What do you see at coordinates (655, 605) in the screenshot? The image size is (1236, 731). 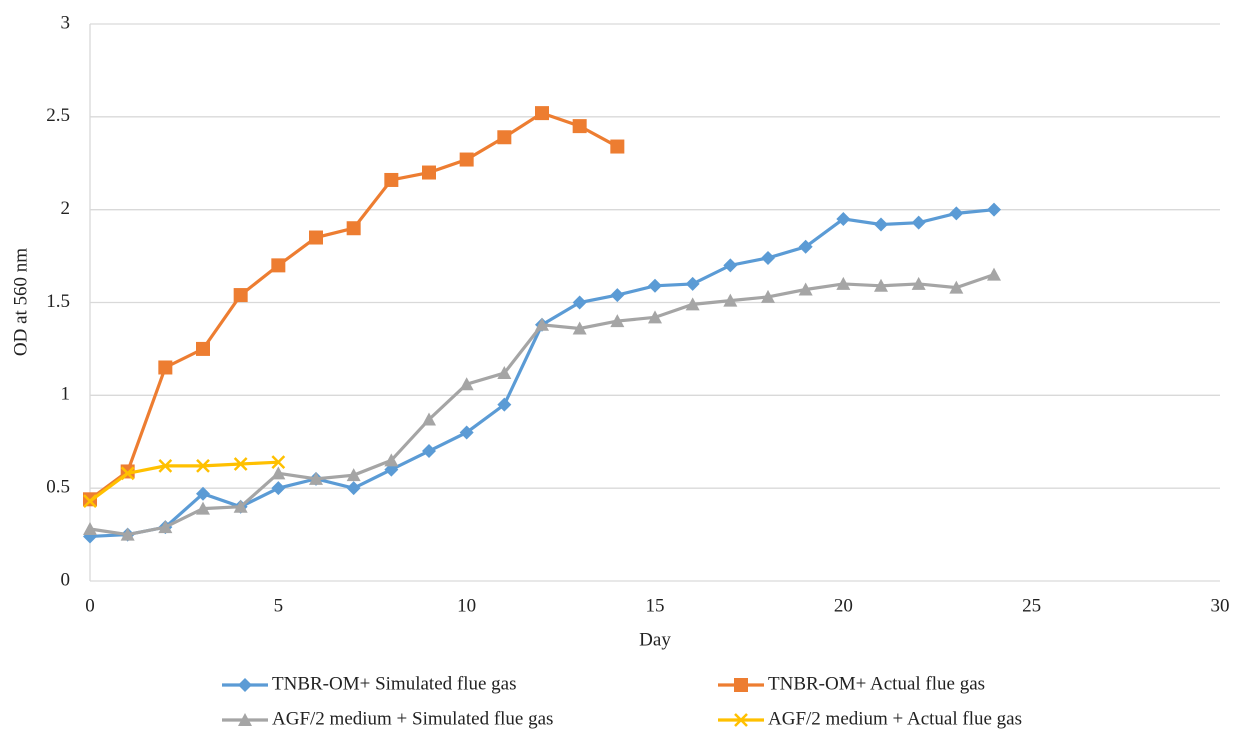 I see `x-tick-label: 15` at bounding box center [655, 605].